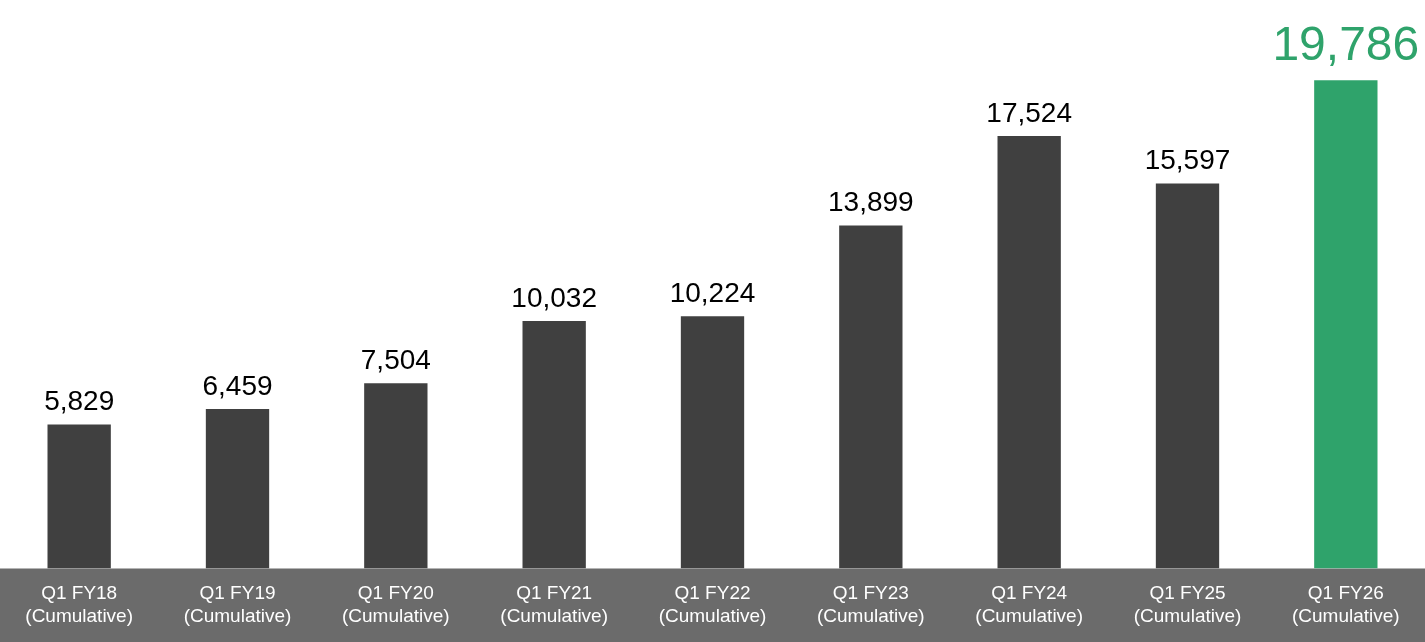  What do you see at coordinates (395, 359) in the screenshot?
I see `data-label: 7,504` at bounding box center [395, 359].